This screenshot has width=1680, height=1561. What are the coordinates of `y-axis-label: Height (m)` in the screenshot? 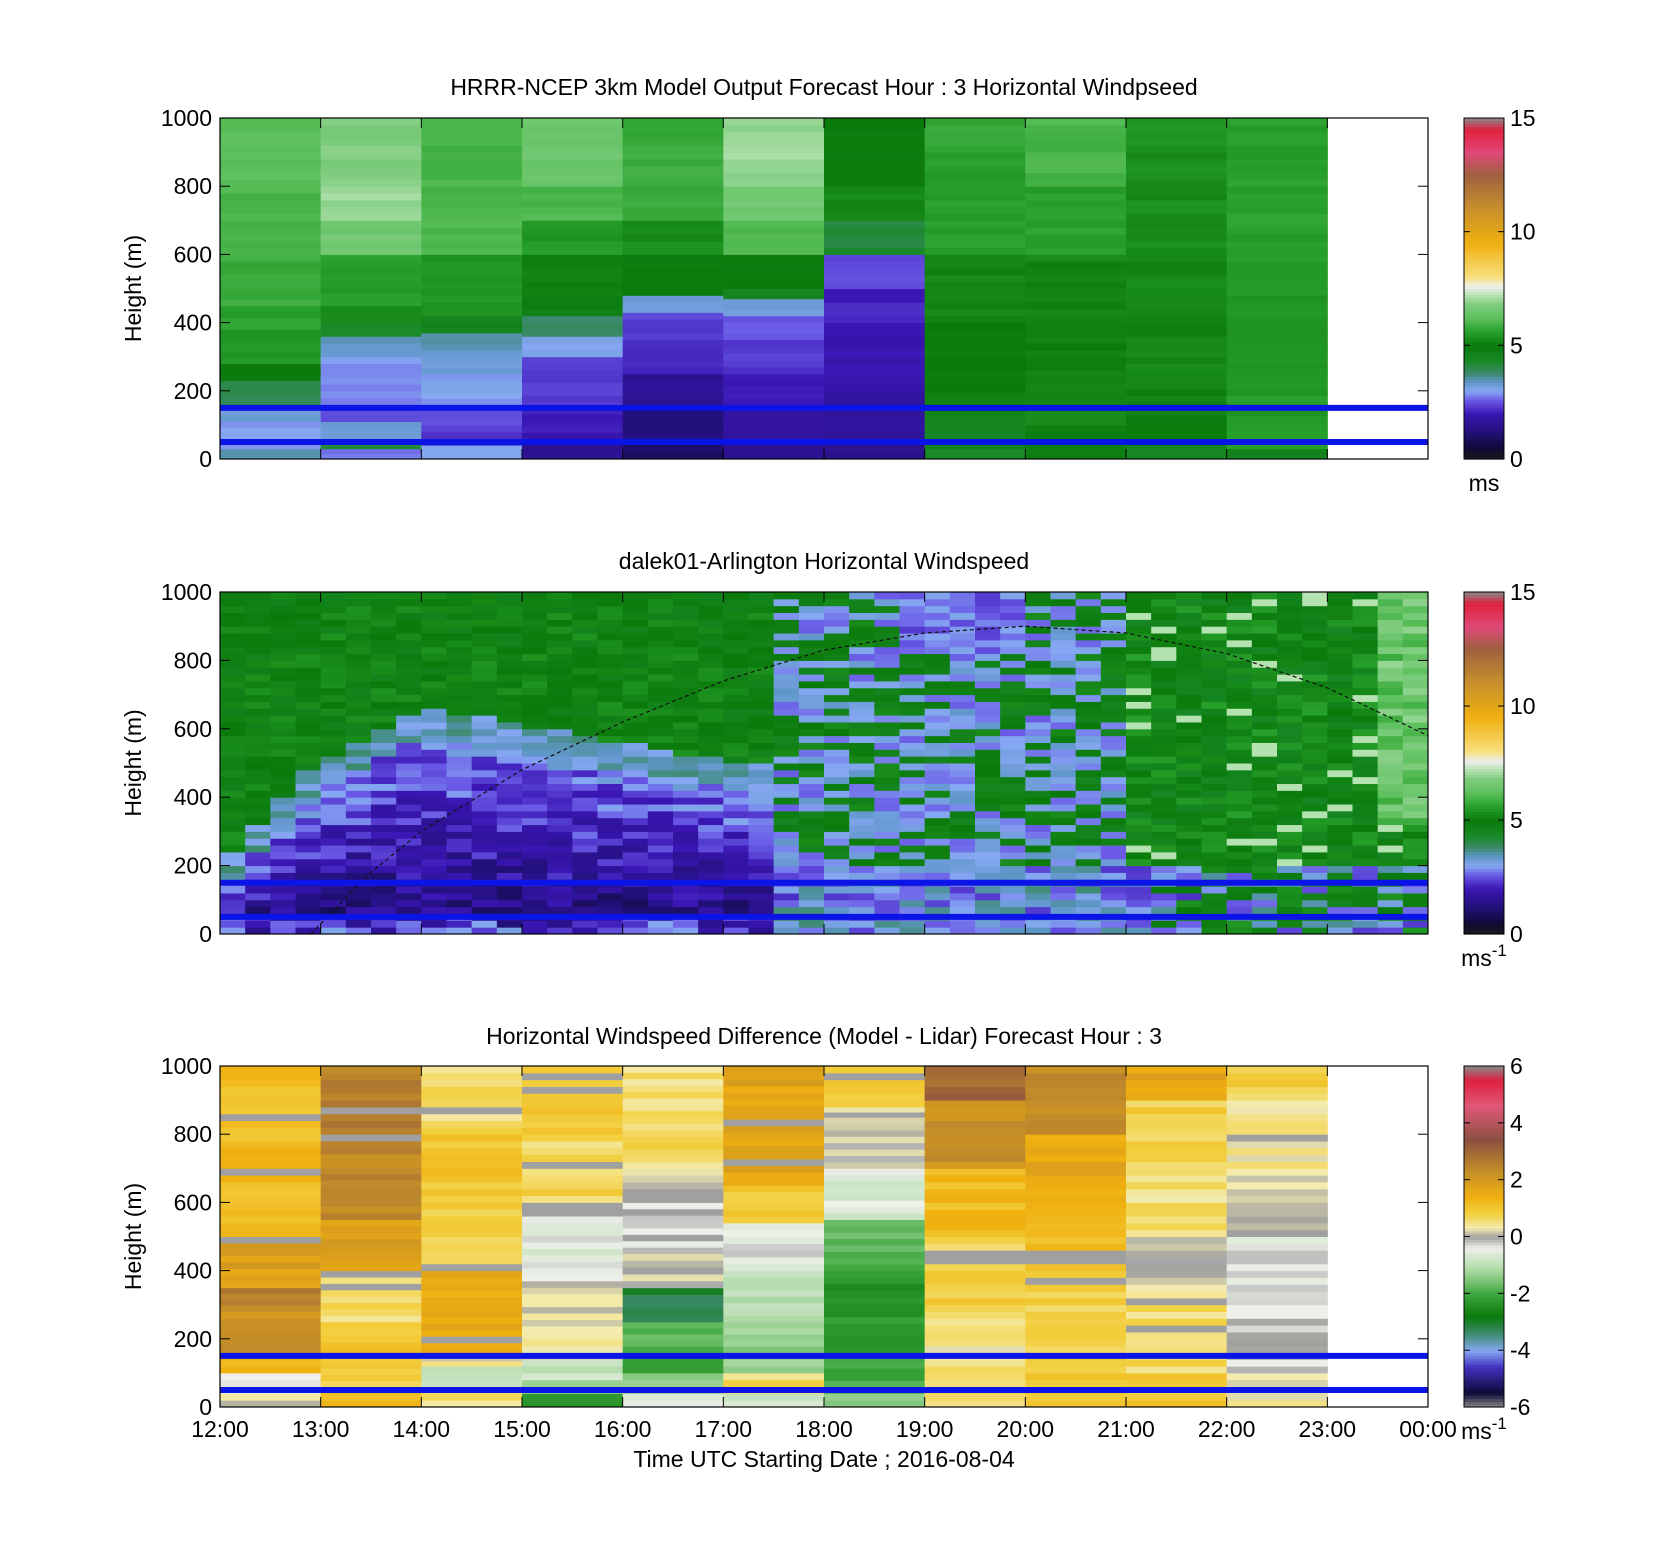 It's located at (133, 1236).